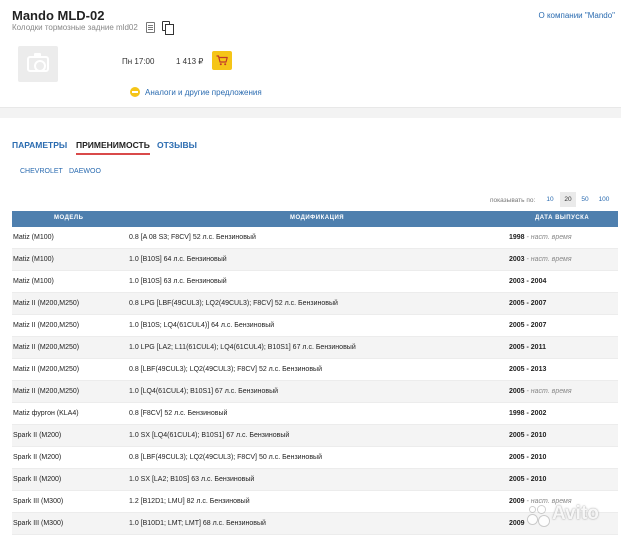  Describe the element at coordinates (189, 501) in the screenshot. I see `cell-modification: 1.2 [B12D1; LMU] 82 л.с. Бензиновый` at that location.